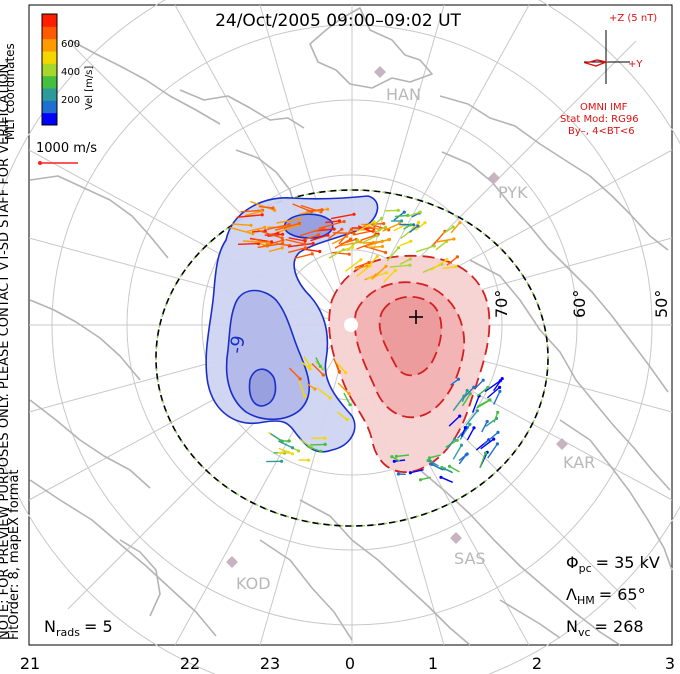 The width and height of the screenshot is (680, 674). What do you see at coordinates (89, 88) in the screenshot?
I see `colorbar-label: Vel [m/s]` at bounding box center [89, 88].